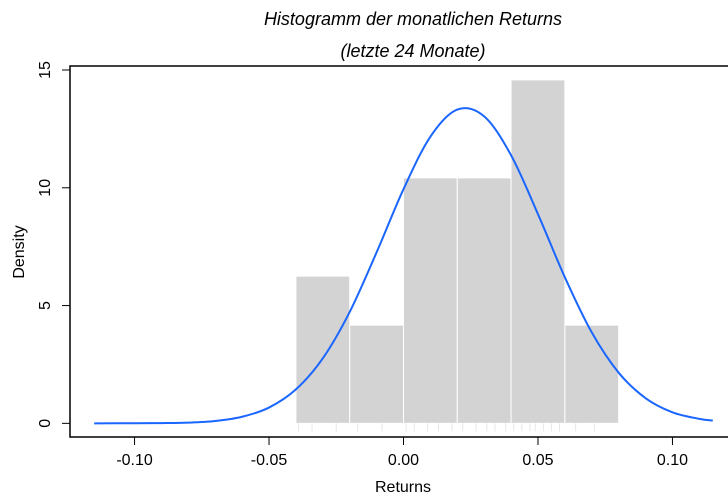  I want to click on y-tick-label: 0, so click(45, 423).